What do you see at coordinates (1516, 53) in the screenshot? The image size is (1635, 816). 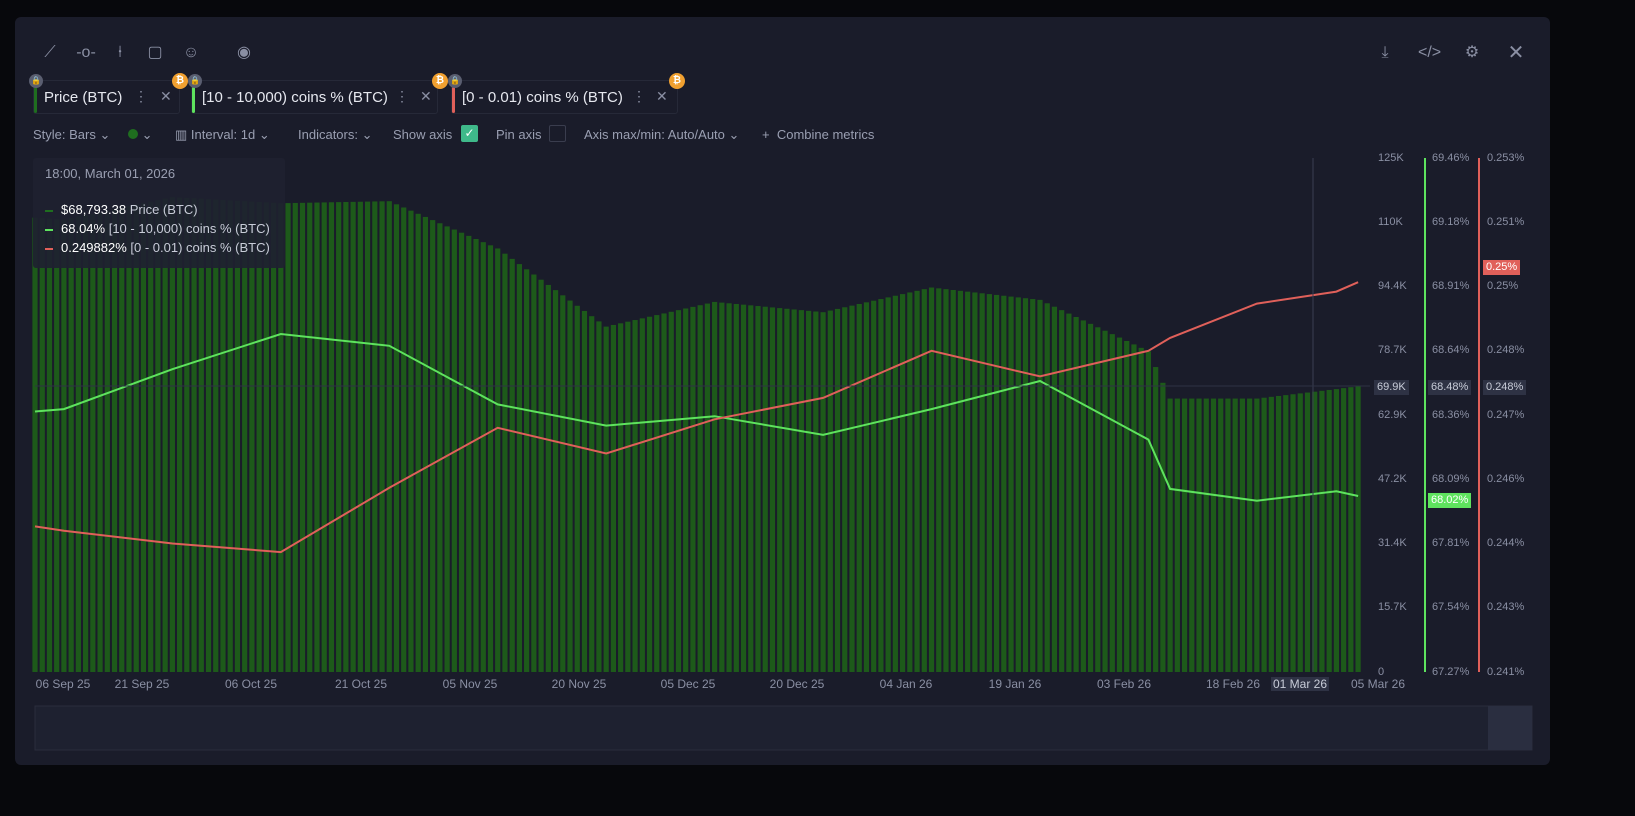 I see `close-icon: ✕` at bounding box center [1516, 53].